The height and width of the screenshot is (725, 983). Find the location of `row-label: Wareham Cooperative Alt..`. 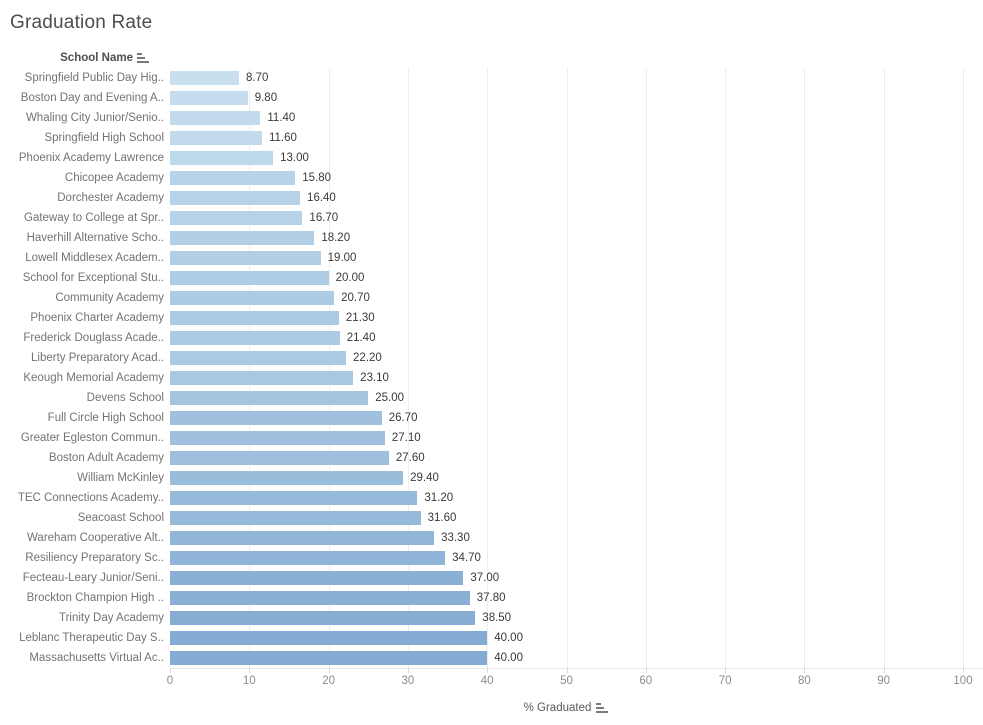

row-label: Wareham Cooperative Alt.. is located at coordinates (95, 538).